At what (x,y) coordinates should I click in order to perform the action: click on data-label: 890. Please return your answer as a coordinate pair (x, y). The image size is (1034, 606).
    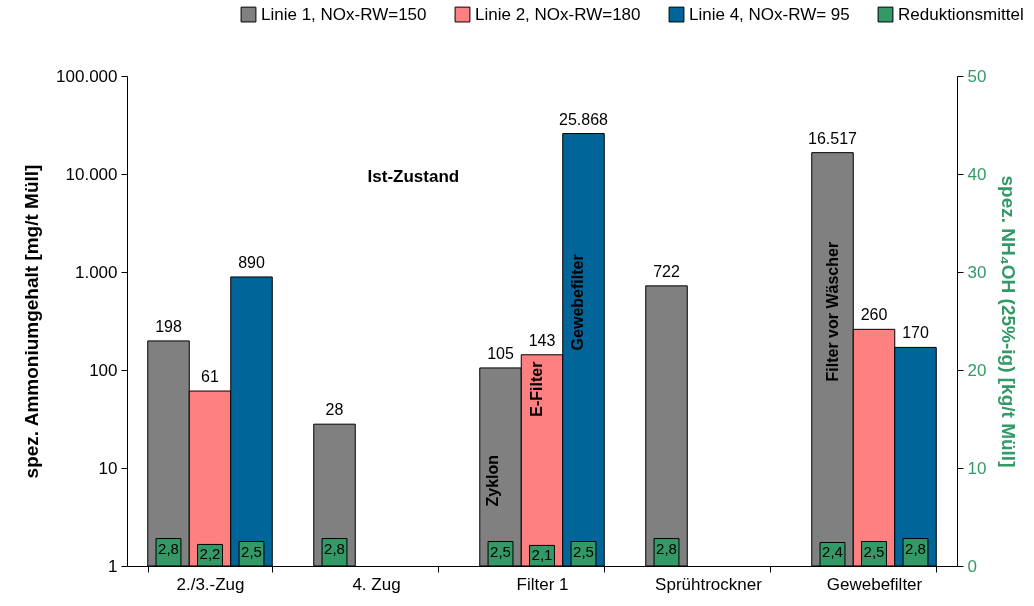
    Looking at the image, I should click on (251, 262).